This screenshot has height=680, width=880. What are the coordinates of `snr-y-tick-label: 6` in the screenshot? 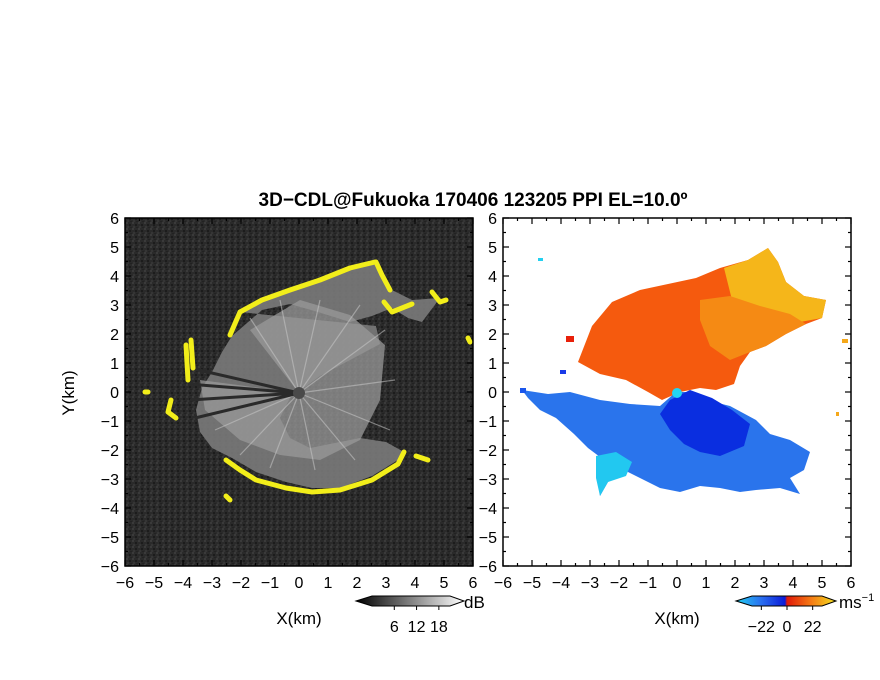 It's located at (114, 219).